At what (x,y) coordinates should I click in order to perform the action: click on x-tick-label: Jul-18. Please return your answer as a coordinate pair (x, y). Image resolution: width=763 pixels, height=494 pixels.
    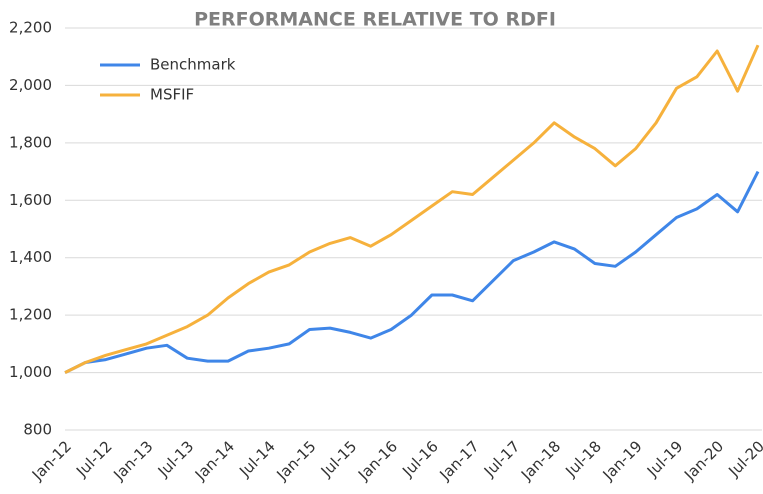
    Looking at the image, I should click on (583, 459).